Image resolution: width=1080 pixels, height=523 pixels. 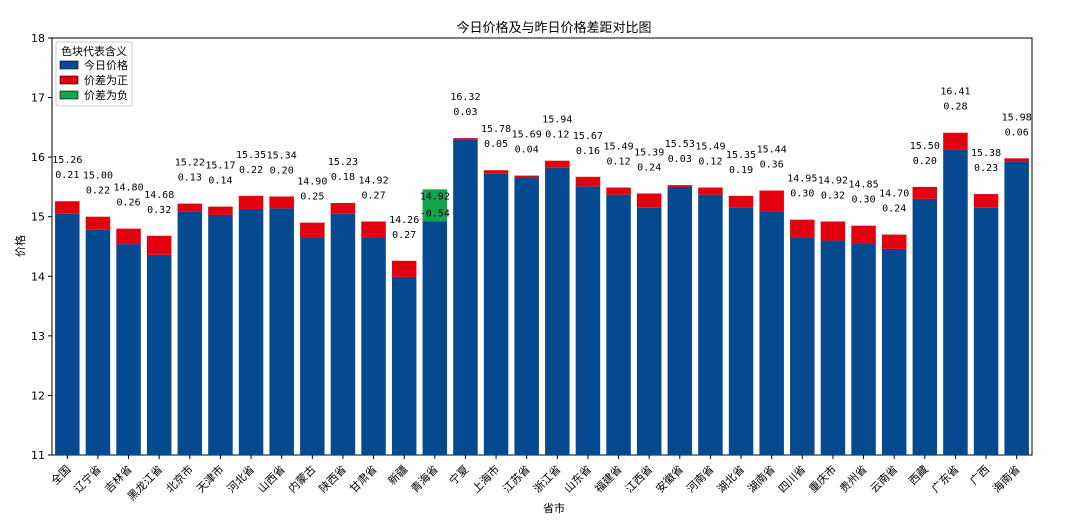 What do you see at coordinates (332, 478) in the screenshot?
I see `x-tick-label: 陕西省` at bounding box center [332, 478].